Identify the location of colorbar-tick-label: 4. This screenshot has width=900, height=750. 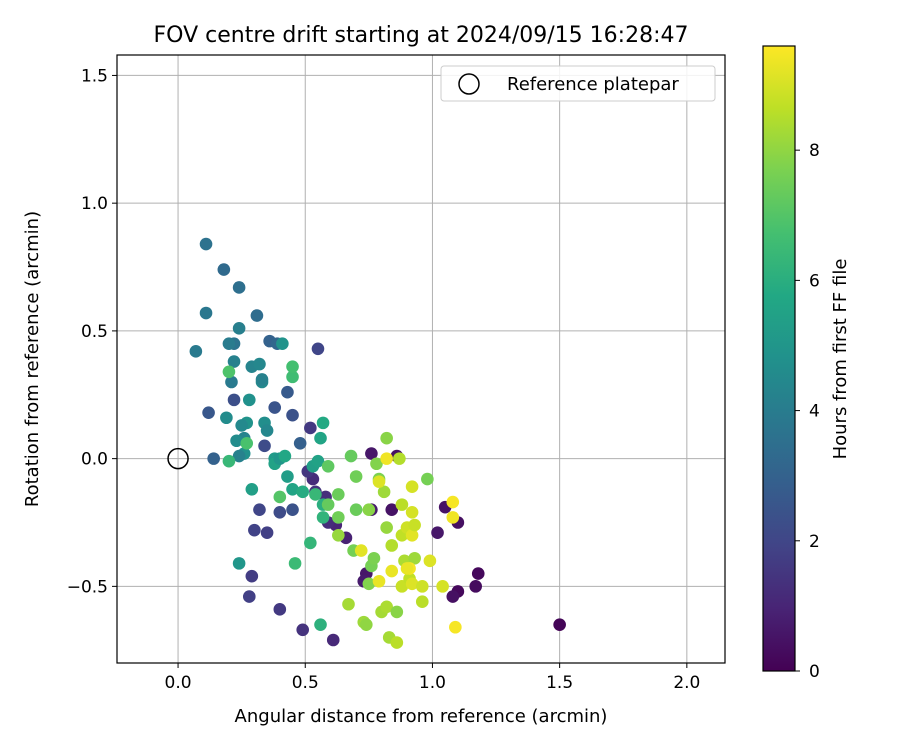
(814, 412).